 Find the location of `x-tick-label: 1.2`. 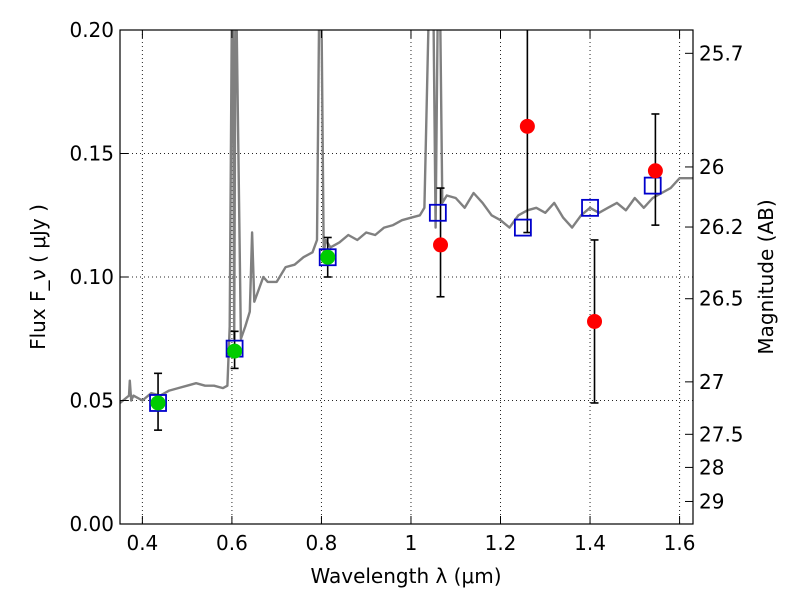

x-tick-label: 1.2 is located at coordinates (501, 543).